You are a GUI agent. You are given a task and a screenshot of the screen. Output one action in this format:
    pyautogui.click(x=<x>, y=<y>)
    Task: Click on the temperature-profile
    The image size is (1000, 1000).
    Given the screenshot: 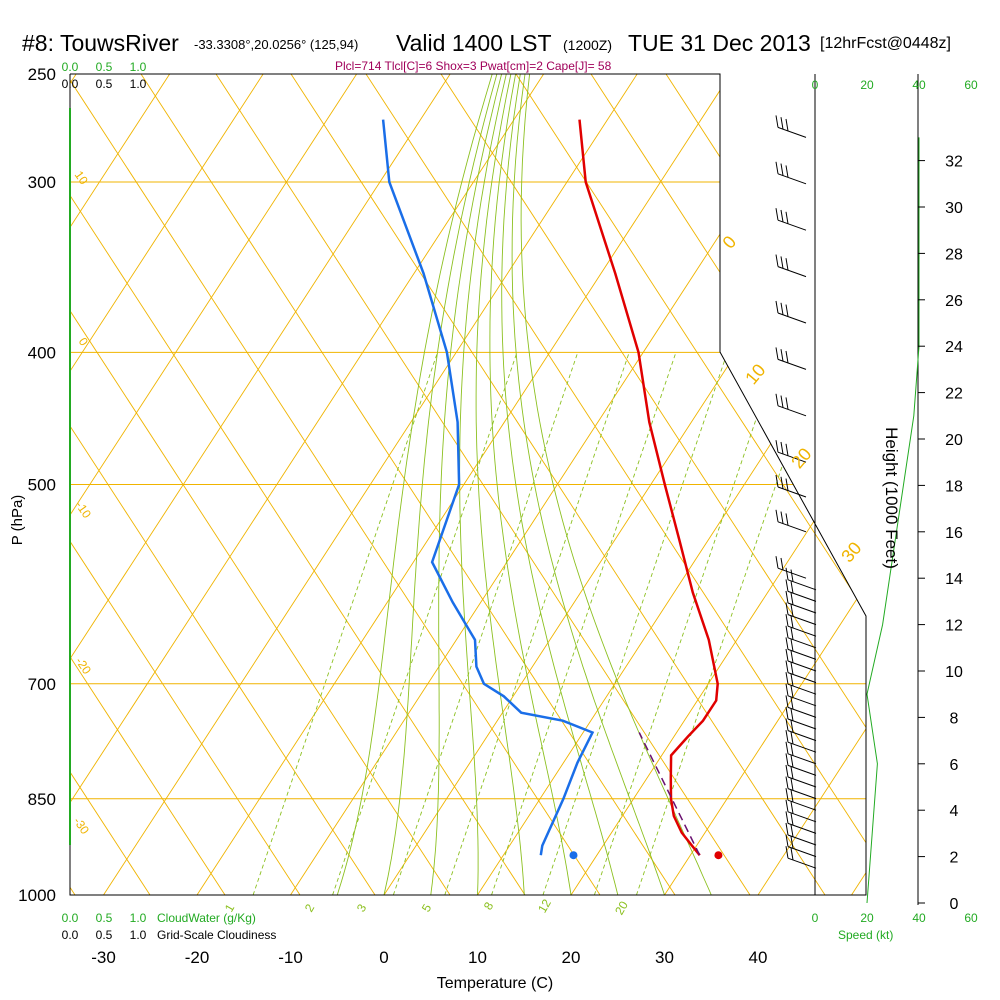 What is the action you would take?
    pyautogui.click(x=648, y=487)
    